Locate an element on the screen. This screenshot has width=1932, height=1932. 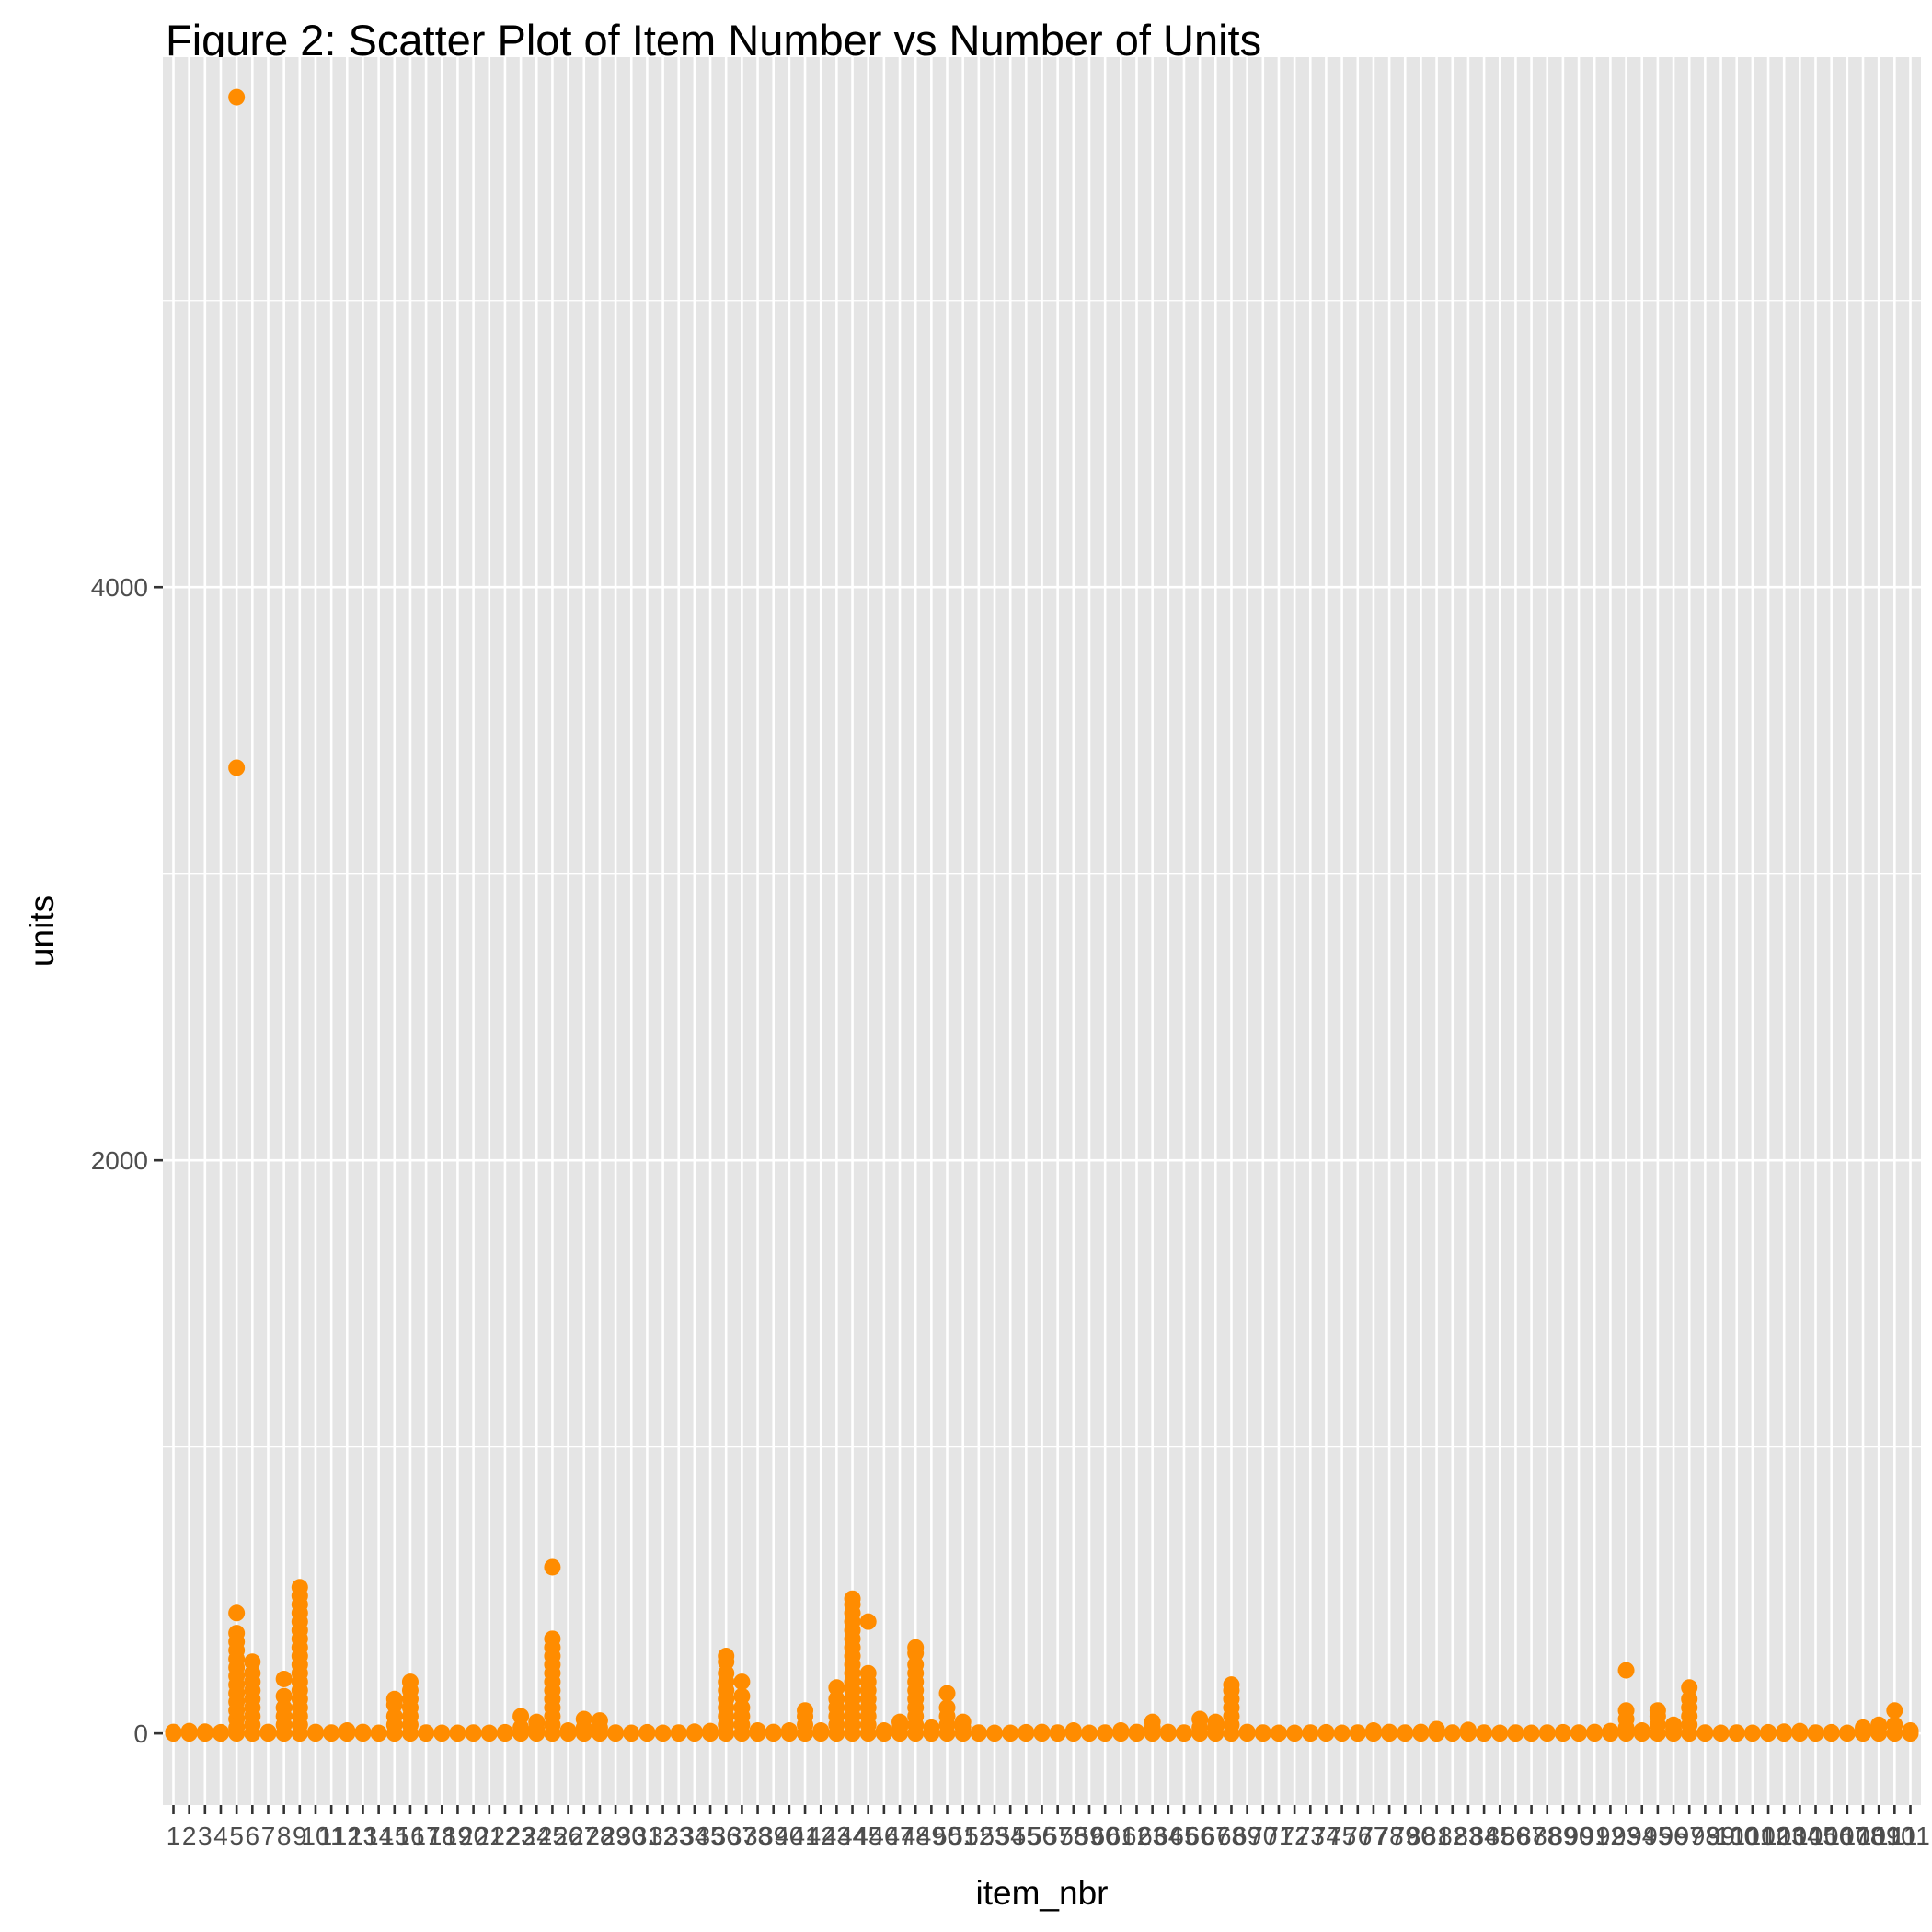
x-tick-label: 5 is located at coordinates (236, 1836).